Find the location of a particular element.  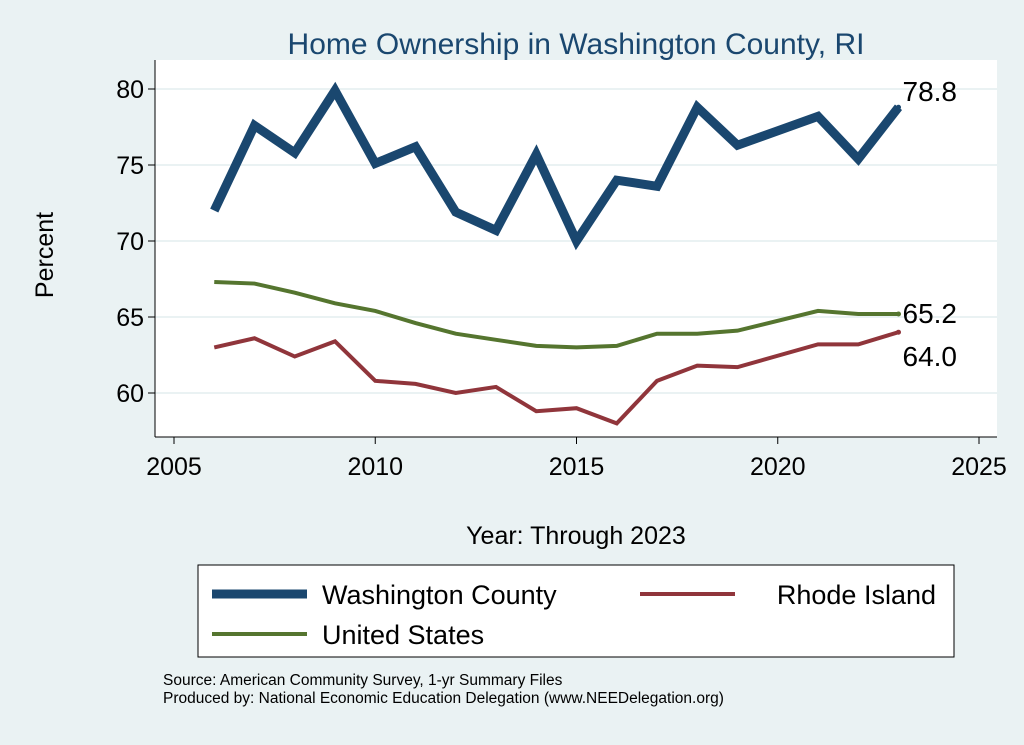

legend is located at coordinates (576, 611).